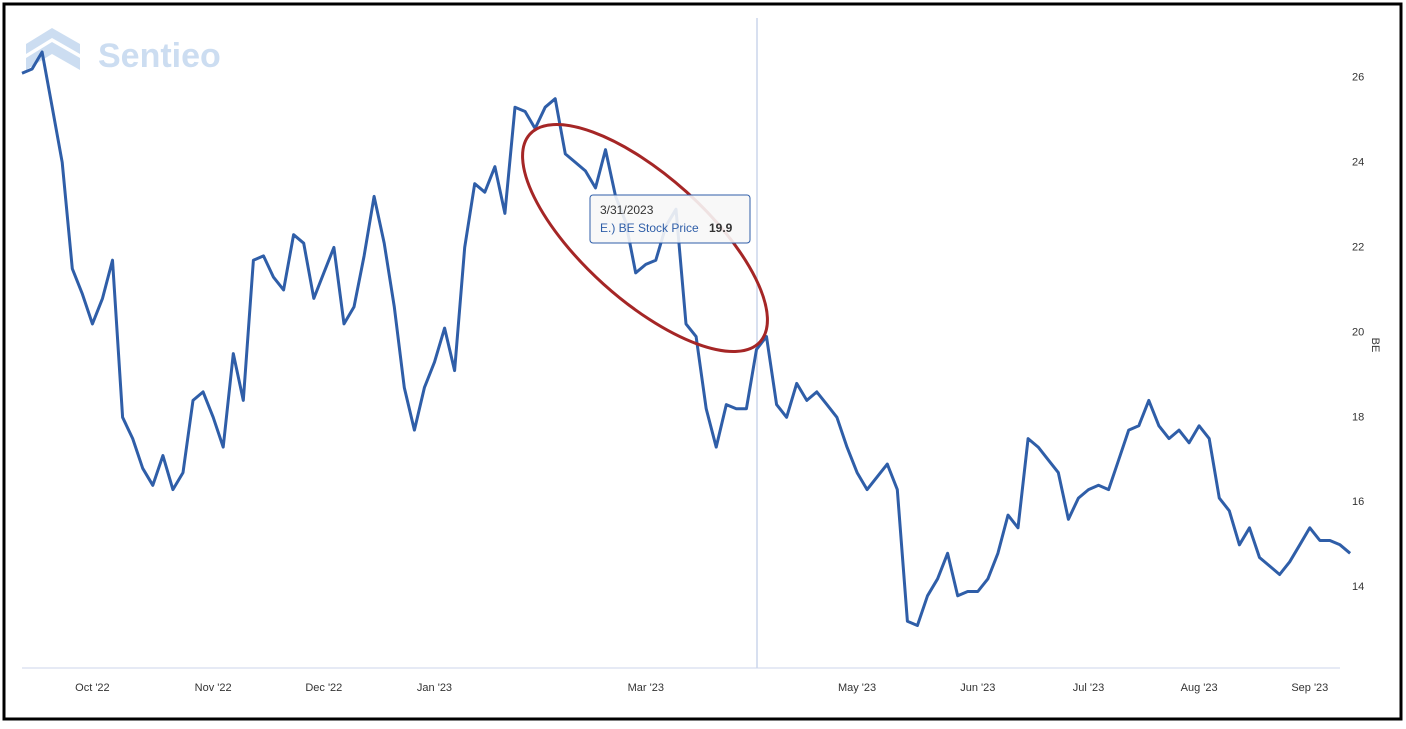 The height and width of the screenshot is (729, 1406). I want to click on y-tick-label: 26, so click(1358, 77).